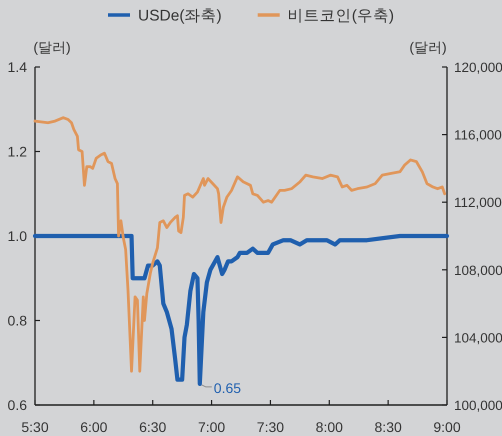  I want to click on data-label: 0.65, so click(228, 388).